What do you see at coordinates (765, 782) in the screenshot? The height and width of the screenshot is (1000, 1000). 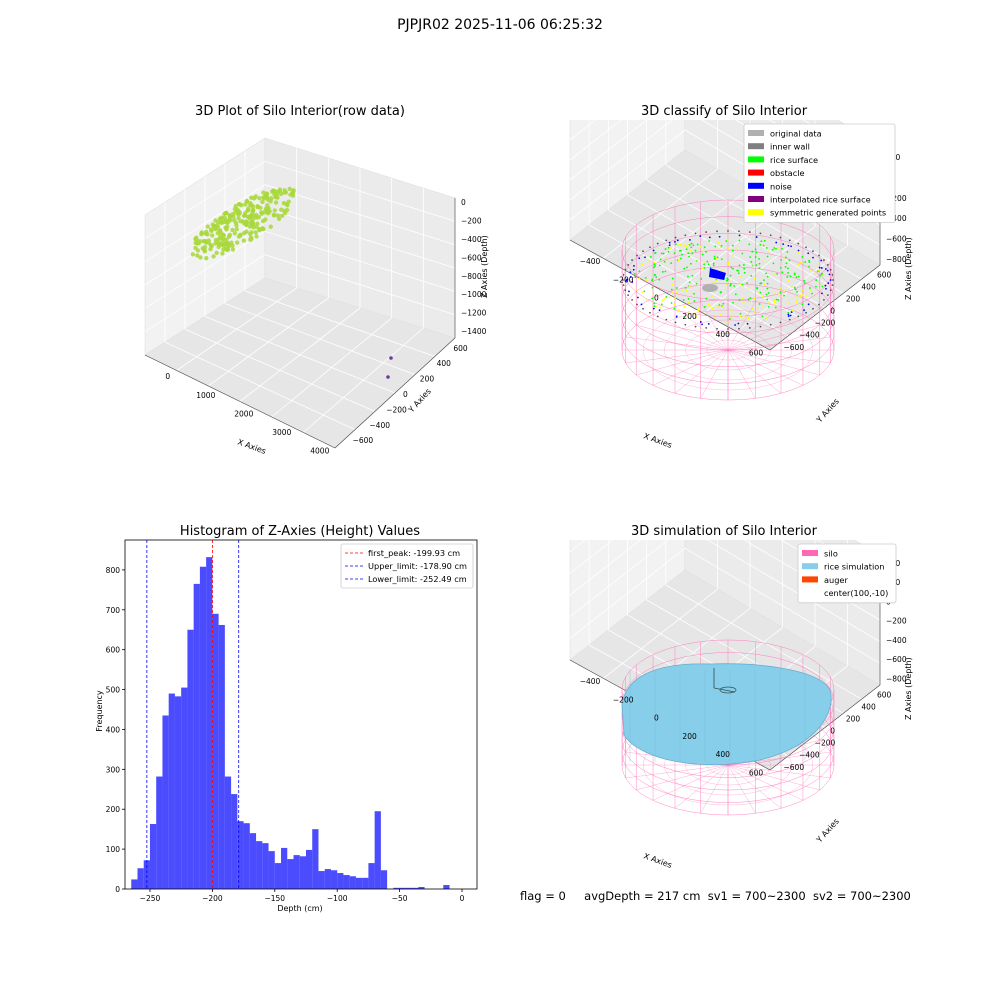 I see `p4-silo-spoke` at bounding box center [765, 782].